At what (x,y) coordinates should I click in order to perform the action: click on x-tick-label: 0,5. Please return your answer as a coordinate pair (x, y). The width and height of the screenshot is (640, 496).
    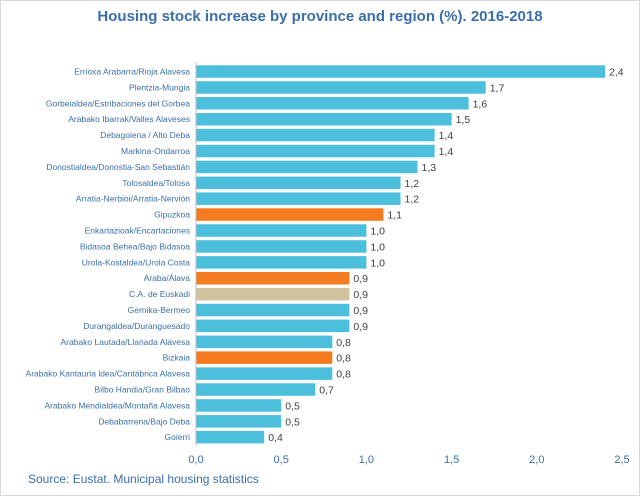
    Looking at the image, I should click on (281, 460).